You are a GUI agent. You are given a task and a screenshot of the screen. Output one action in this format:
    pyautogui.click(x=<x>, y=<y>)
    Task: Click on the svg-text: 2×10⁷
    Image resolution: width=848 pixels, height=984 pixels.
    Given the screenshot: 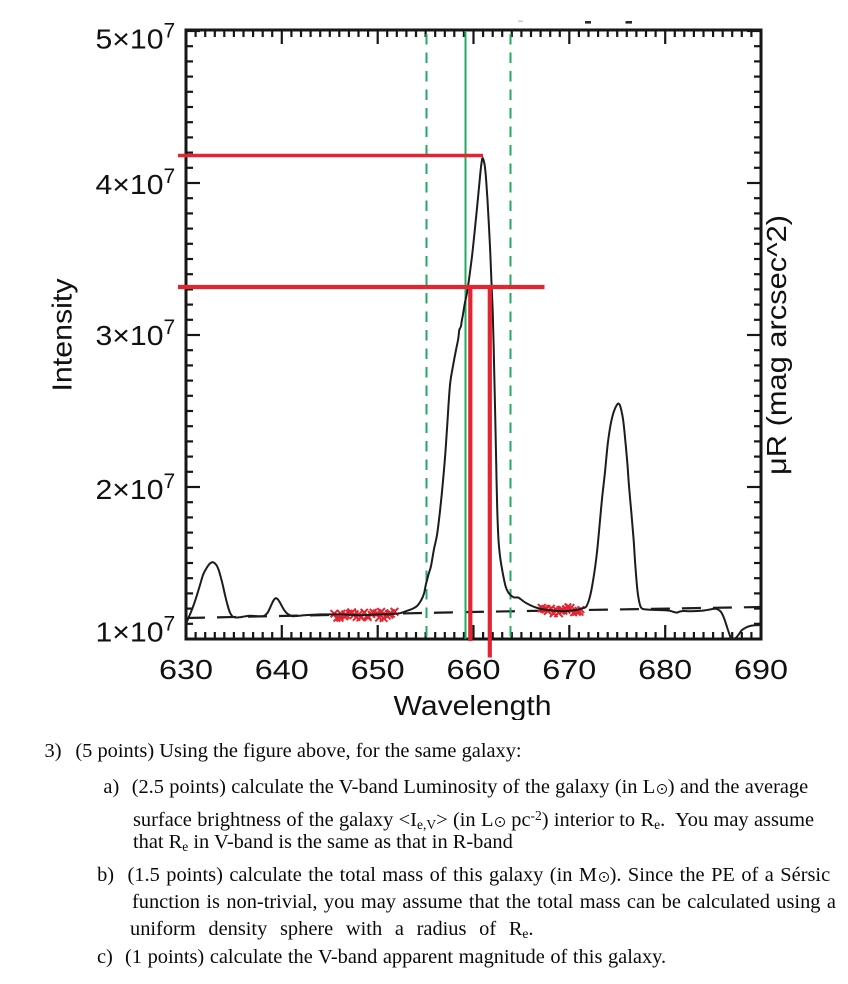 What is the action you would take?
    pyautogui.click(x=136, y=487)
    